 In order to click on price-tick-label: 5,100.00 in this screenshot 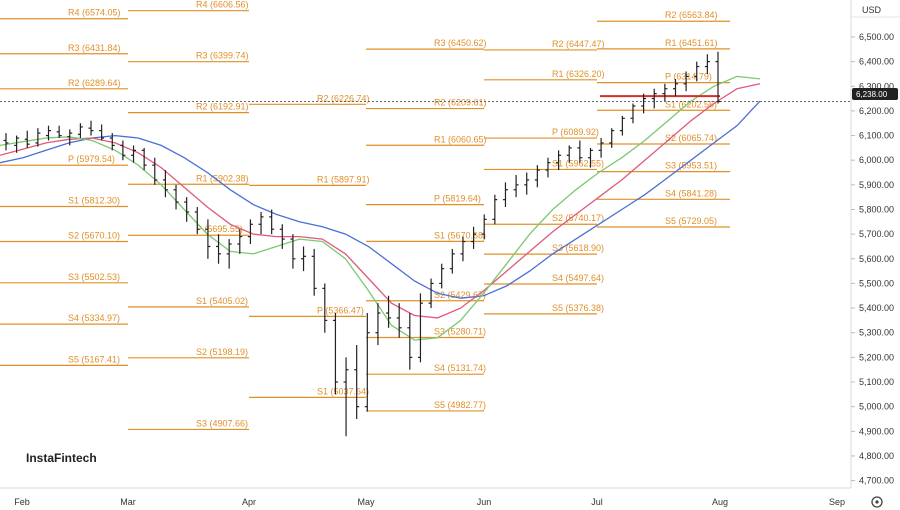, I will do `click(876, 382)`.